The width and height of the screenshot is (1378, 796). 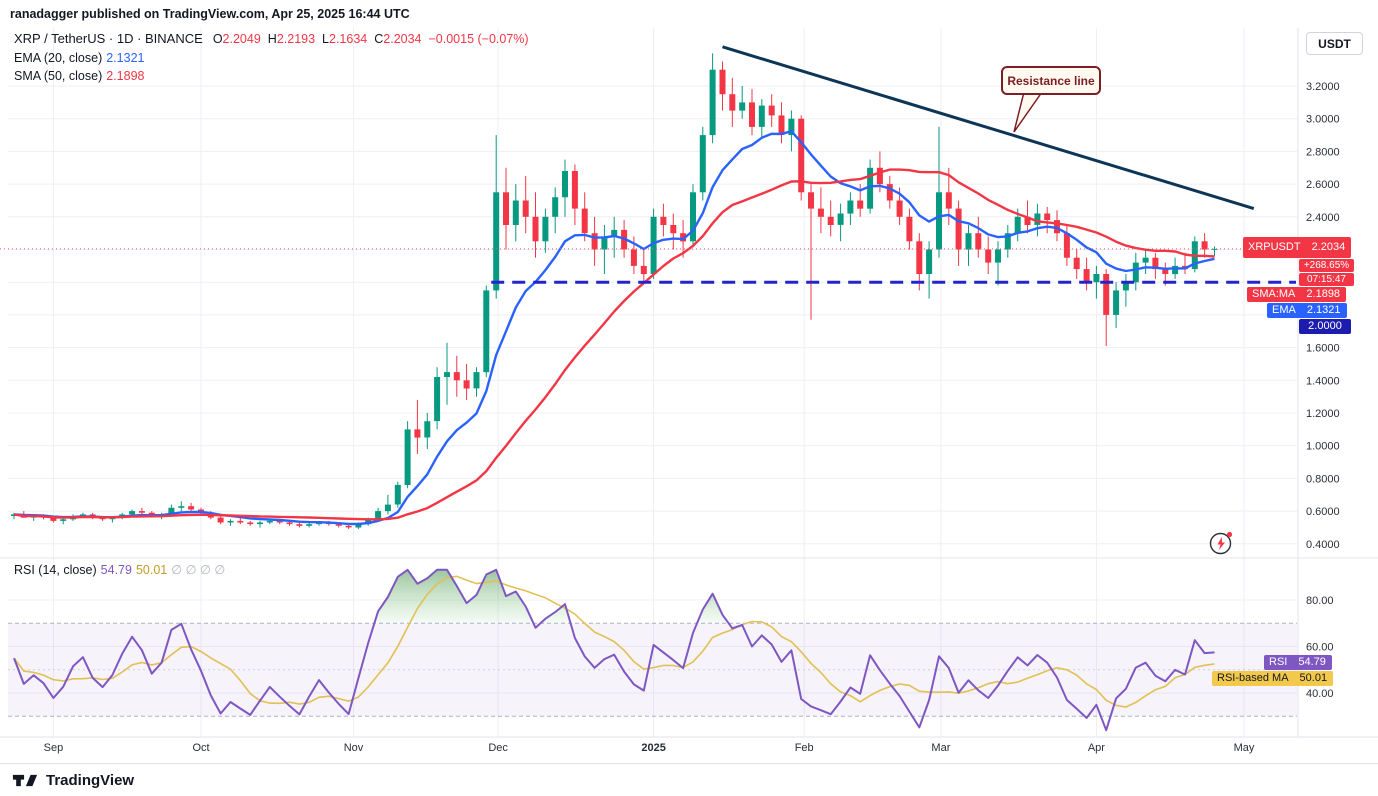 I want to click on rsi-ma-line, so click(x=614, y=641).